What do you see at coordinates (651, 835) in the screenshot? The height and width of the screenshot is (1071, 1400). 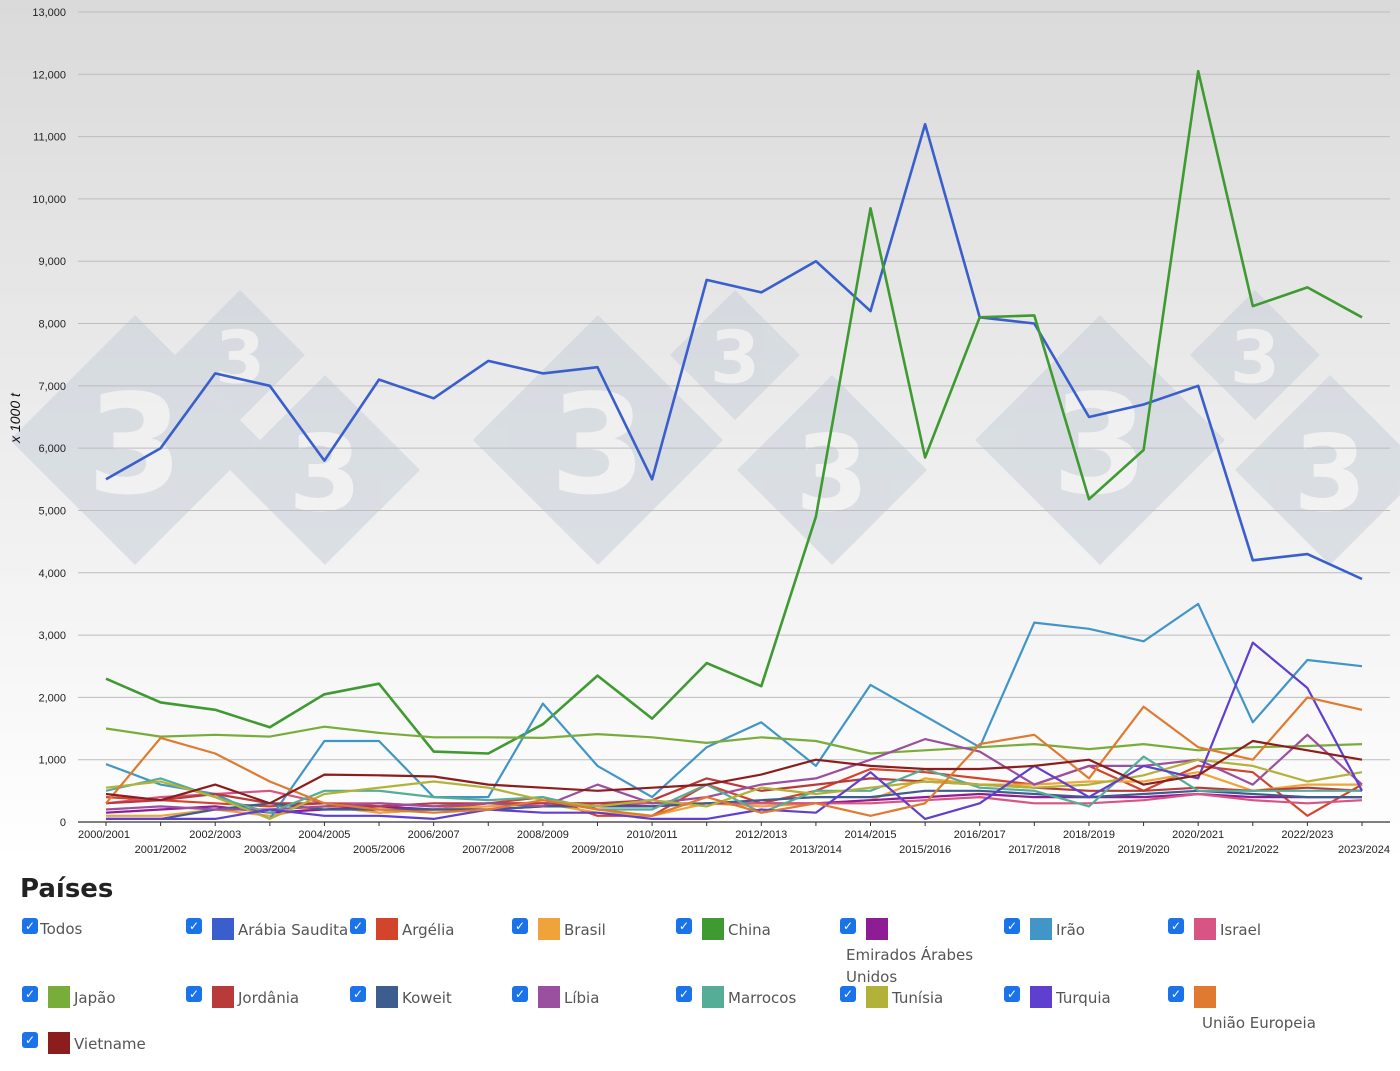 I see `x-tick-label: 2010/2011` at bounding box center [651, 835].